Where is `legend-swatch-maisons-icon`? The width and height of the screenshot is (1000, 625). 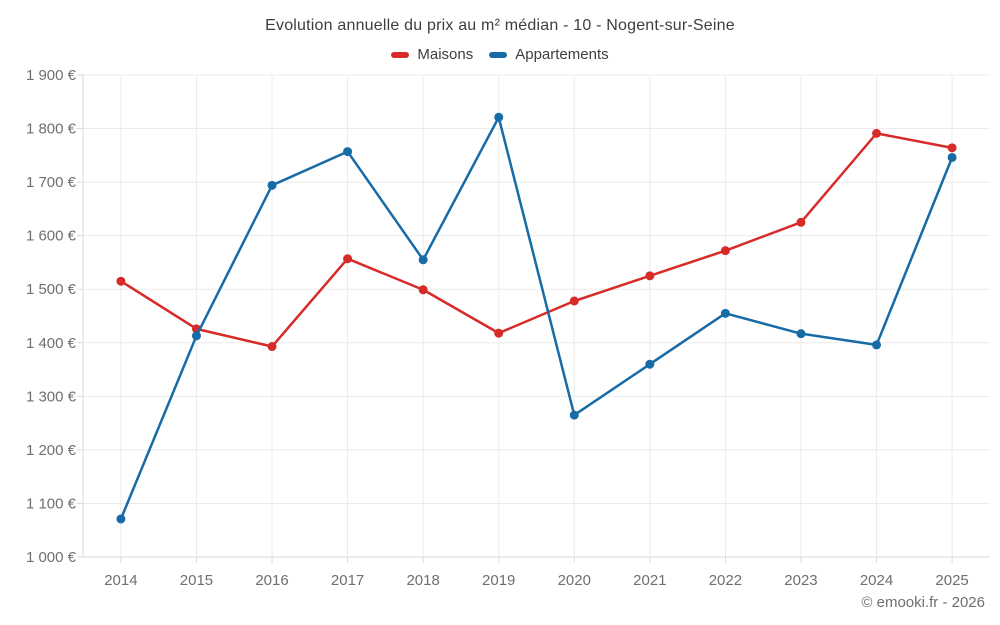 legend-swatch-maisons-icon is located at coordinates (400, 54).